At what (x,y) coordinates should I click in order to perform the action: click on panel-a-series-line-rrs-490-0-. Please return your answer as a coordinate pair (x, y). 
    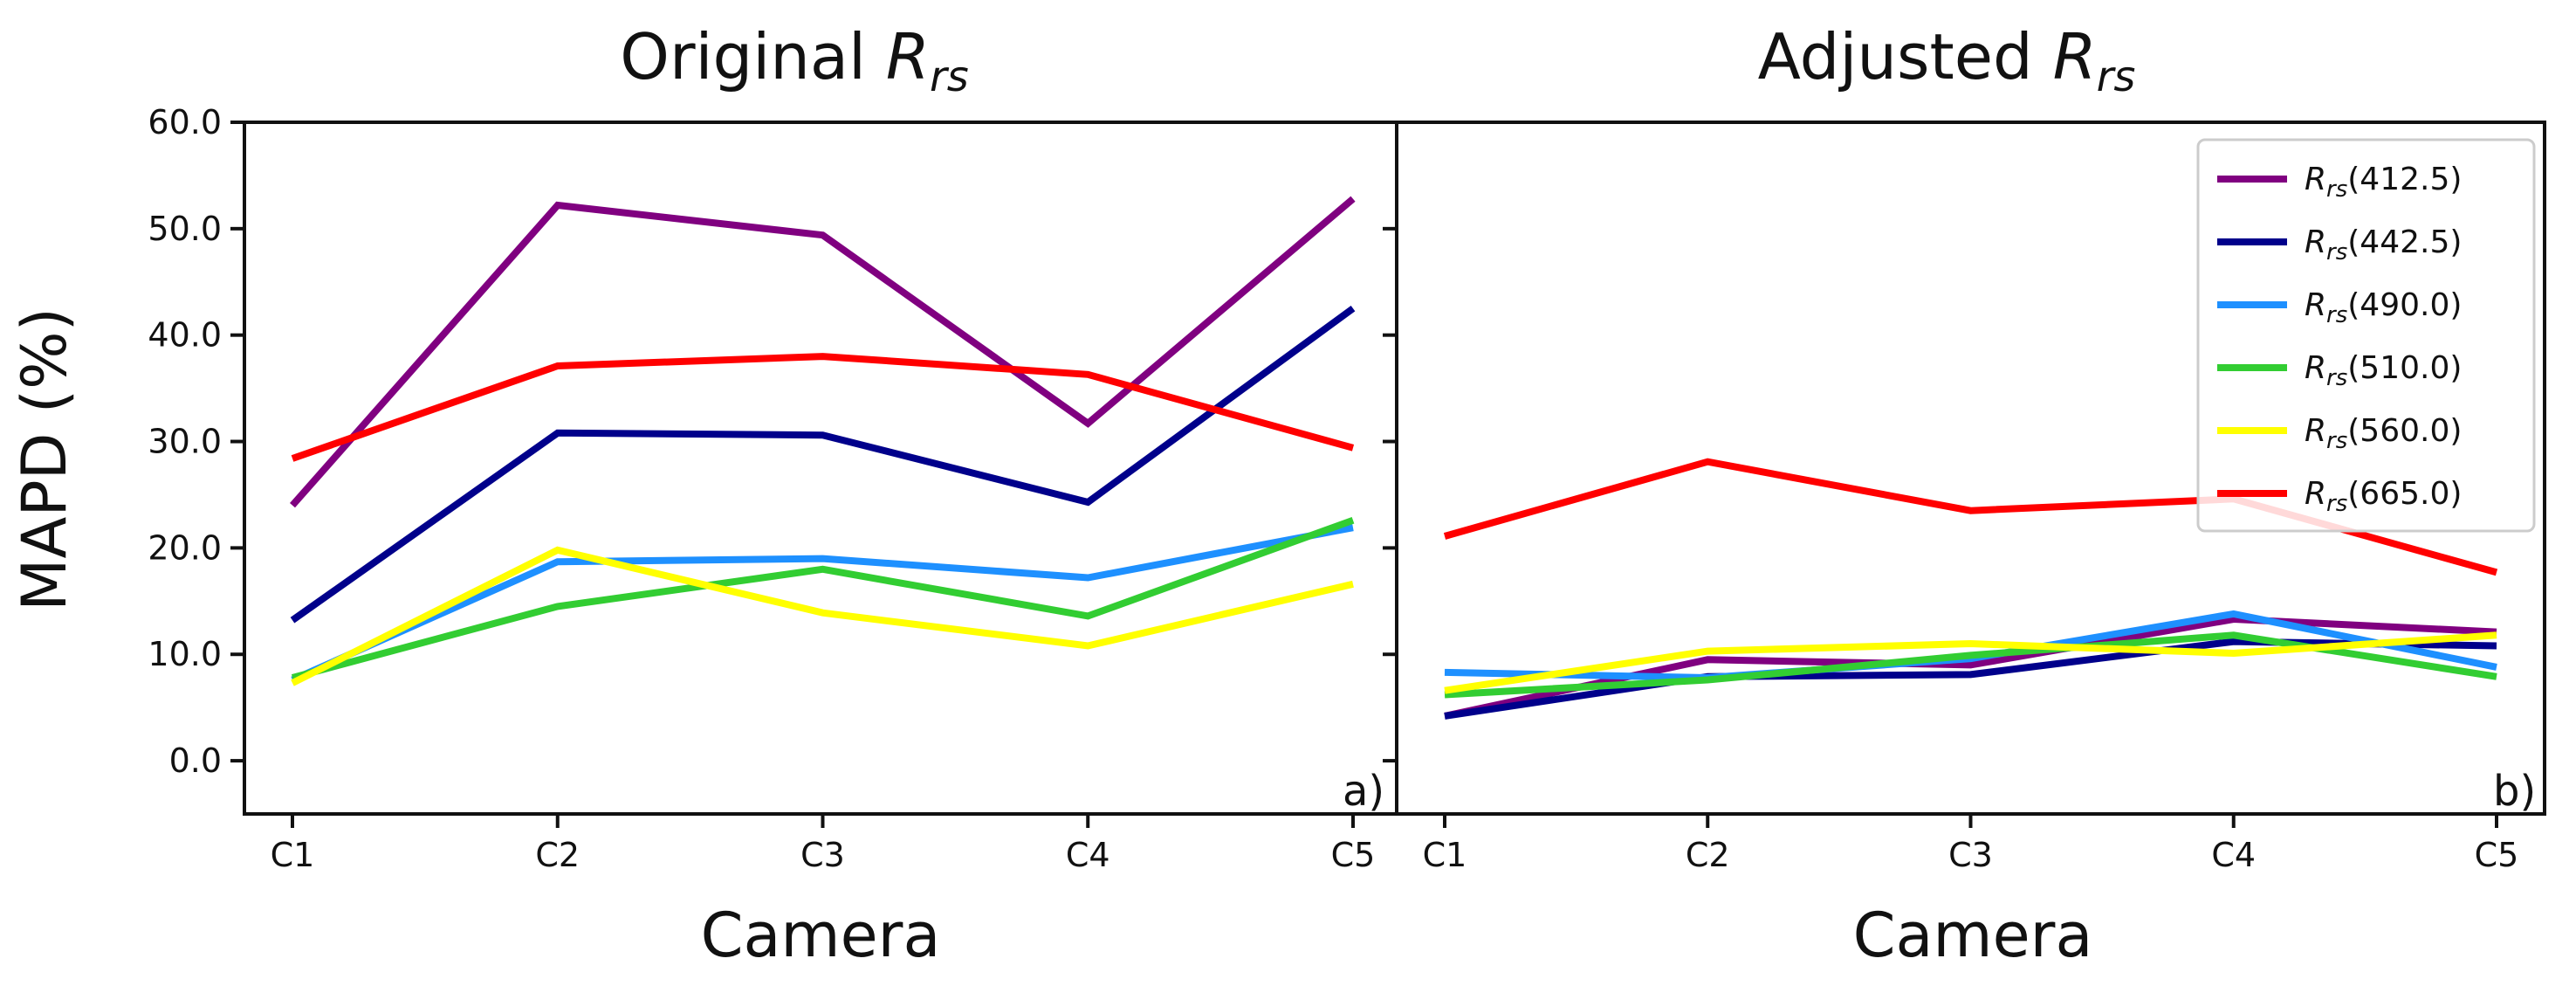
    Looking at the image, I should click on (823, 604).